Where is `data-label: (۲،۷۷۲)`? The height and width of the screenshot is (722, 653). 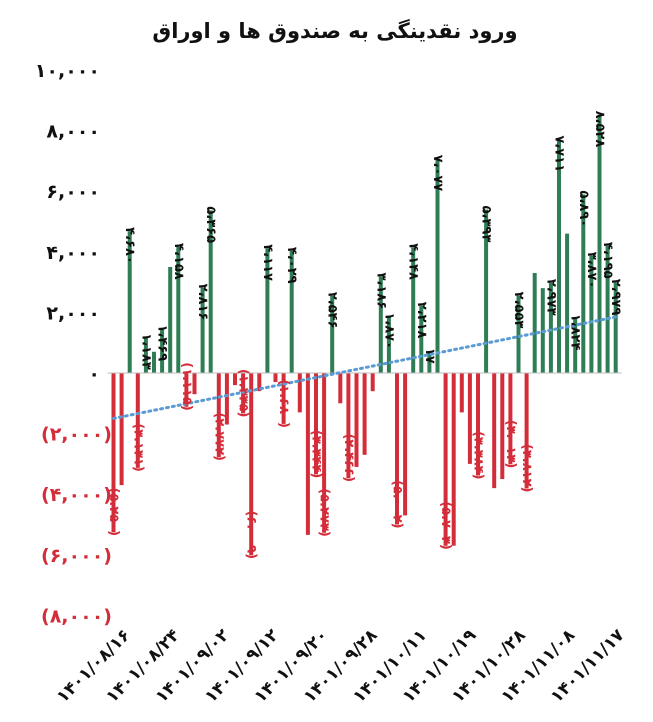
data-label: (۲،۷۷۲) is located at coordinates (218, 436).